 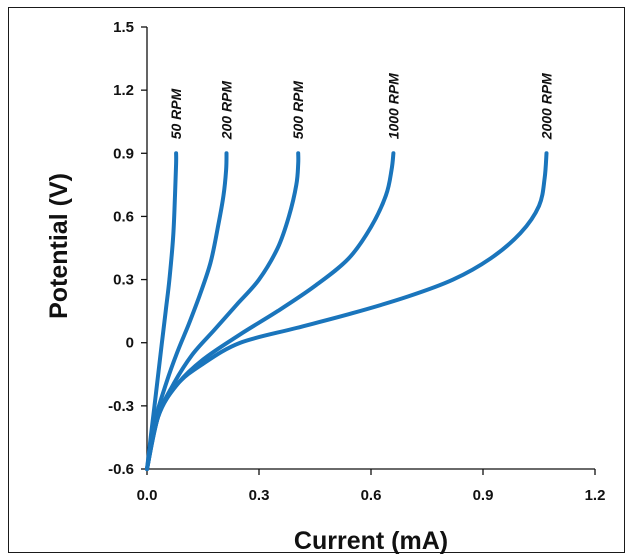 What do you see at coordinates (483, 495) in the screenshot?
I see `x-tick-label: 0.9` at bounding box center [483, 495].